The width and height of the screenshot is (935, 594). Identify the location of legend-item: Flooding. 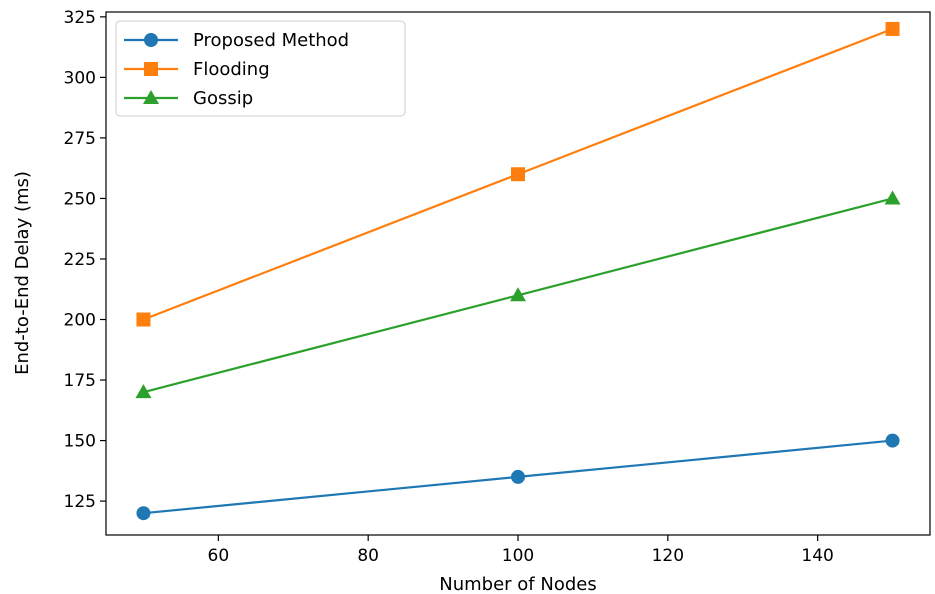
(197, 69).